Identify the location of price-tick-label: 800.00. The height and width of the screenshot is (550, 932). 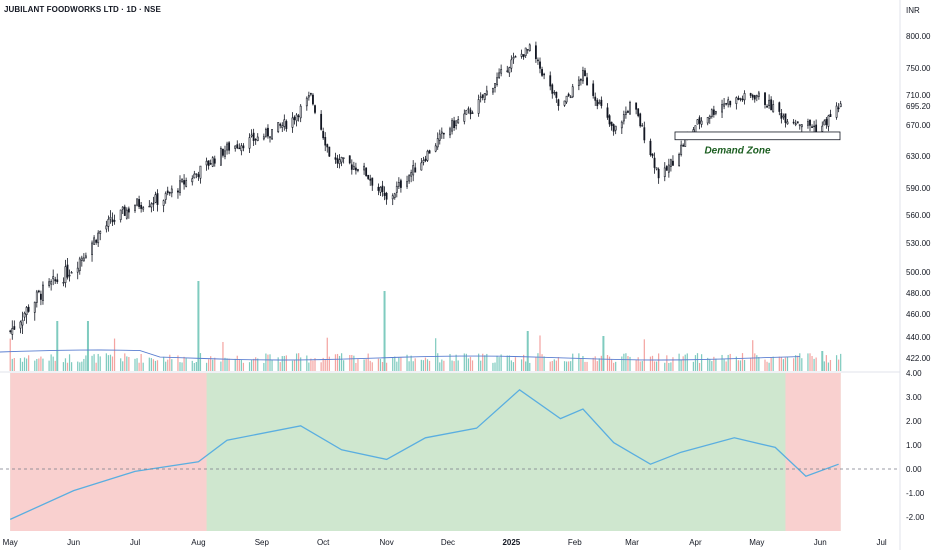
(918, 36).